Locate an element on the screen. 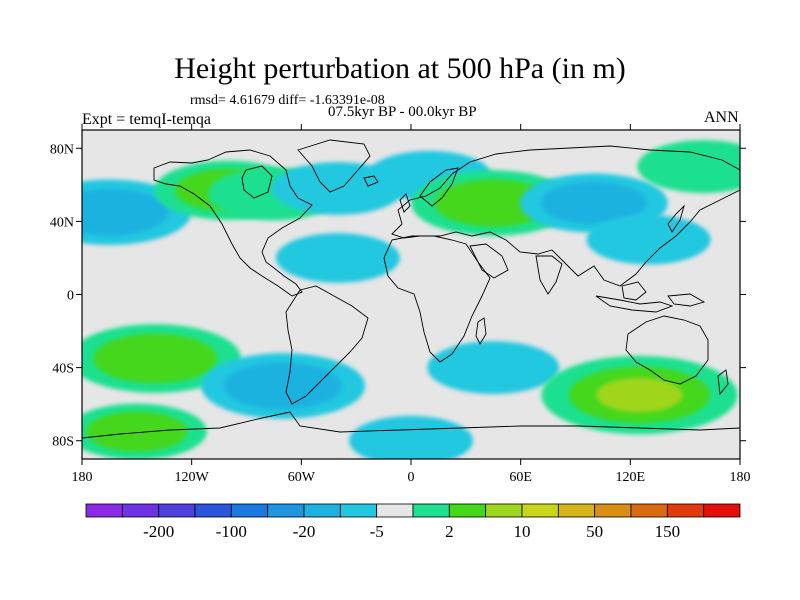 This screenshot has height=600, width=800. coastline-africa is located at coordinates (437, 299).